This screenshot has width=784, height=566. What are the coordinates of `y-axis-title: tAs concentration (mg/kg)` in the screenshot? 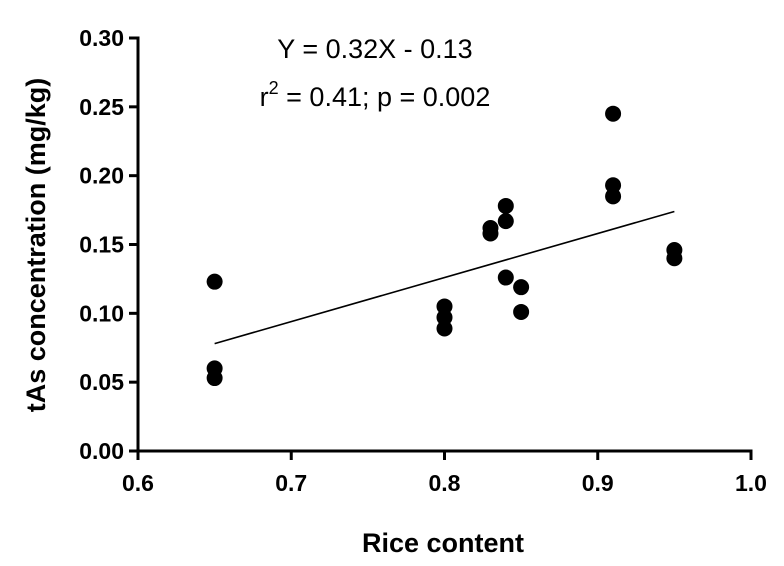 It's located at (36, 245).